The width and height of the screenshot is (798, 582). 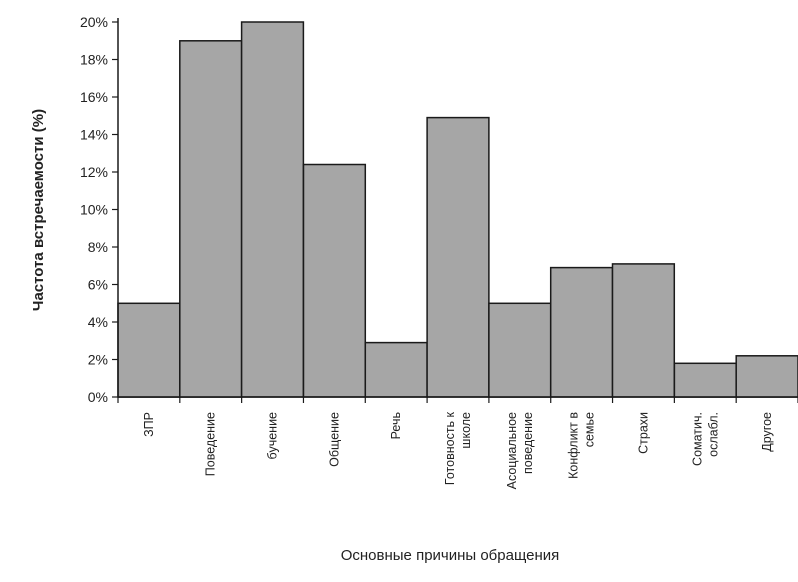 I want to click on x-tick-label: Страхи, so click(x=644, y=433).